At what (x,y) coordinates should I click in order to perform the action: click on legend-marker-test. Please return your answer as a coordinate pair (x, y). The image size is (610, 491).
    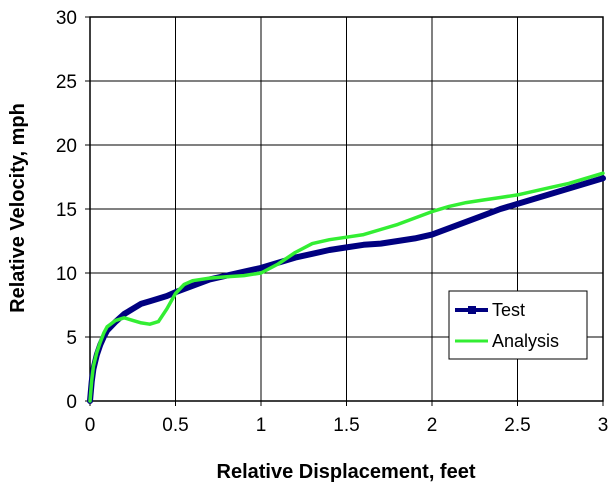
    Looking at the image, I should click on (472, 310).